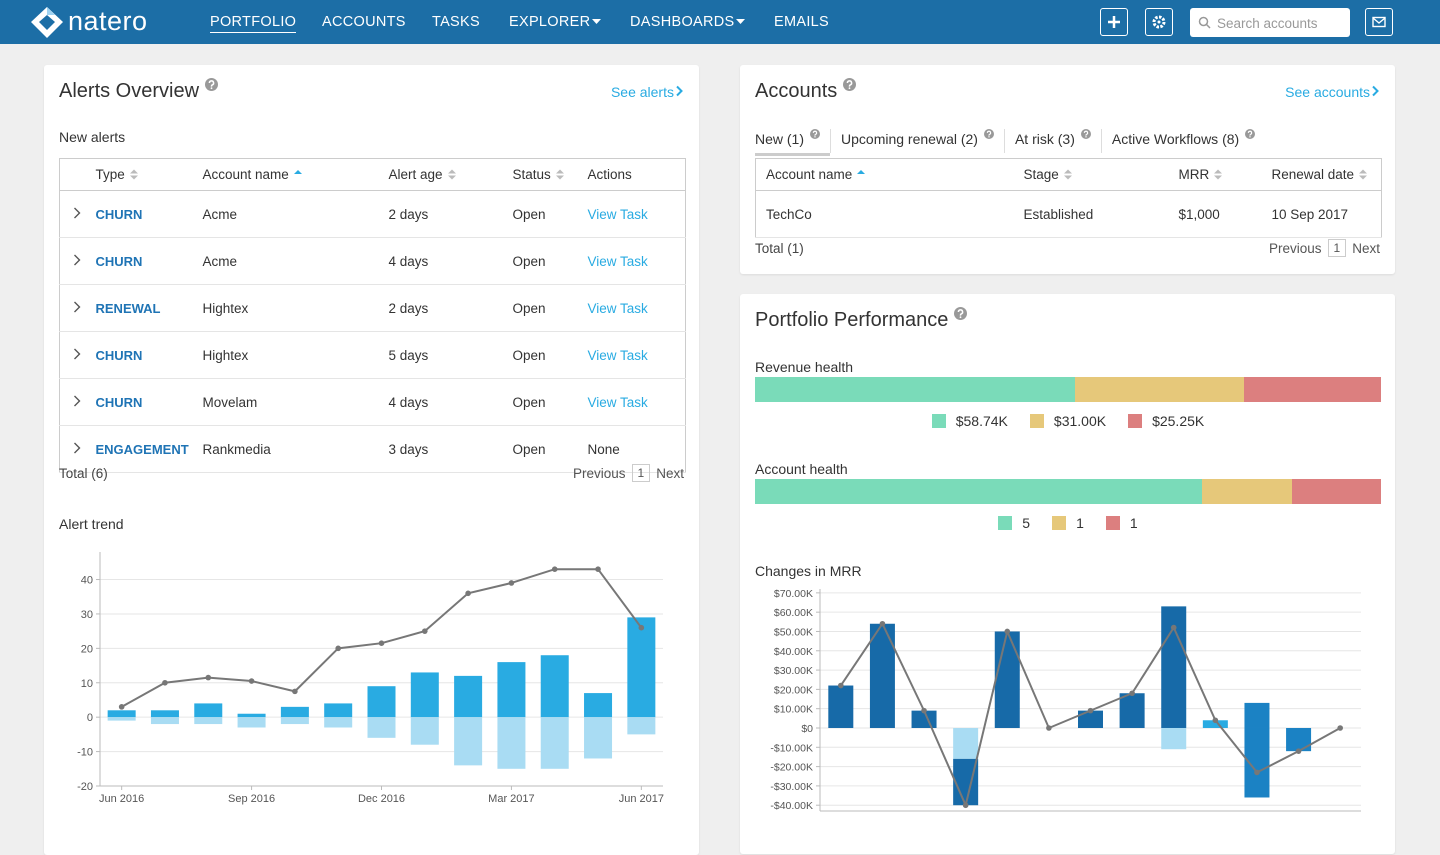 This screenshot has width=1440, height=855. What do you see at coordinates (1327, 92) in the screenshot?
I see `link-text: See accounts` at bounding box center [1327, 92].